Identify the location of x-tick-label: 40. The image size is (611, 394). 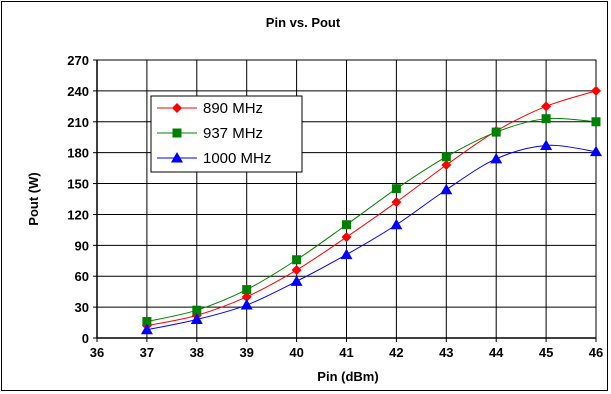
(296, 352).